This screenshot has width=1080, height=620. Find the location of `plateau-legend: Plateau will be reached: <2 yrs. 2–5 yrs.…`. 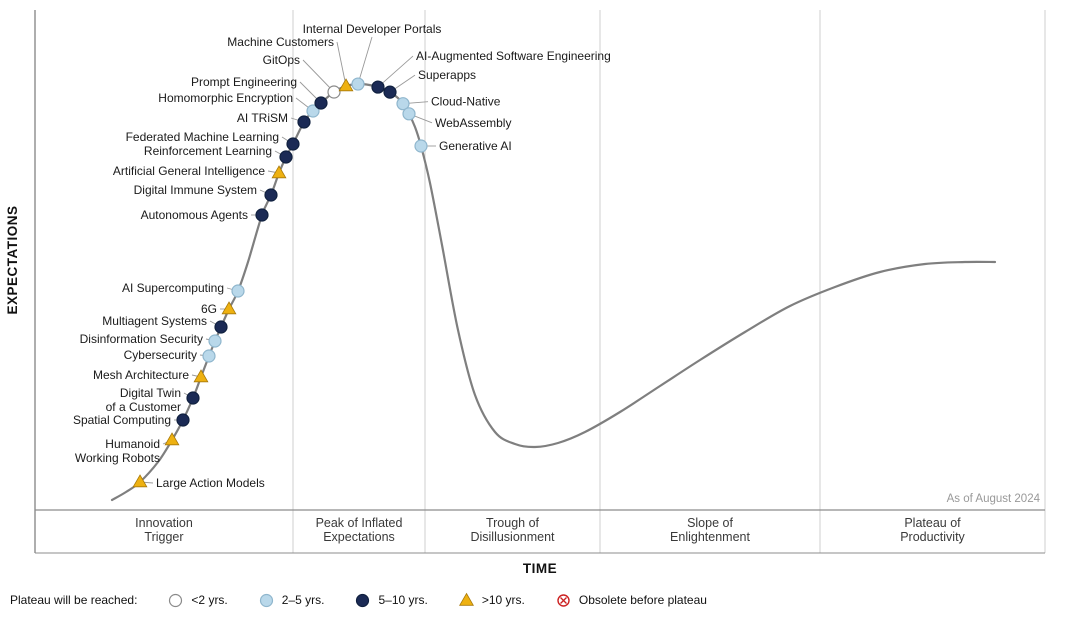

plateau-legend: Plateau will be reached: <2 yrs. 2–5 yrs.… is located at coordinates (358, 600).